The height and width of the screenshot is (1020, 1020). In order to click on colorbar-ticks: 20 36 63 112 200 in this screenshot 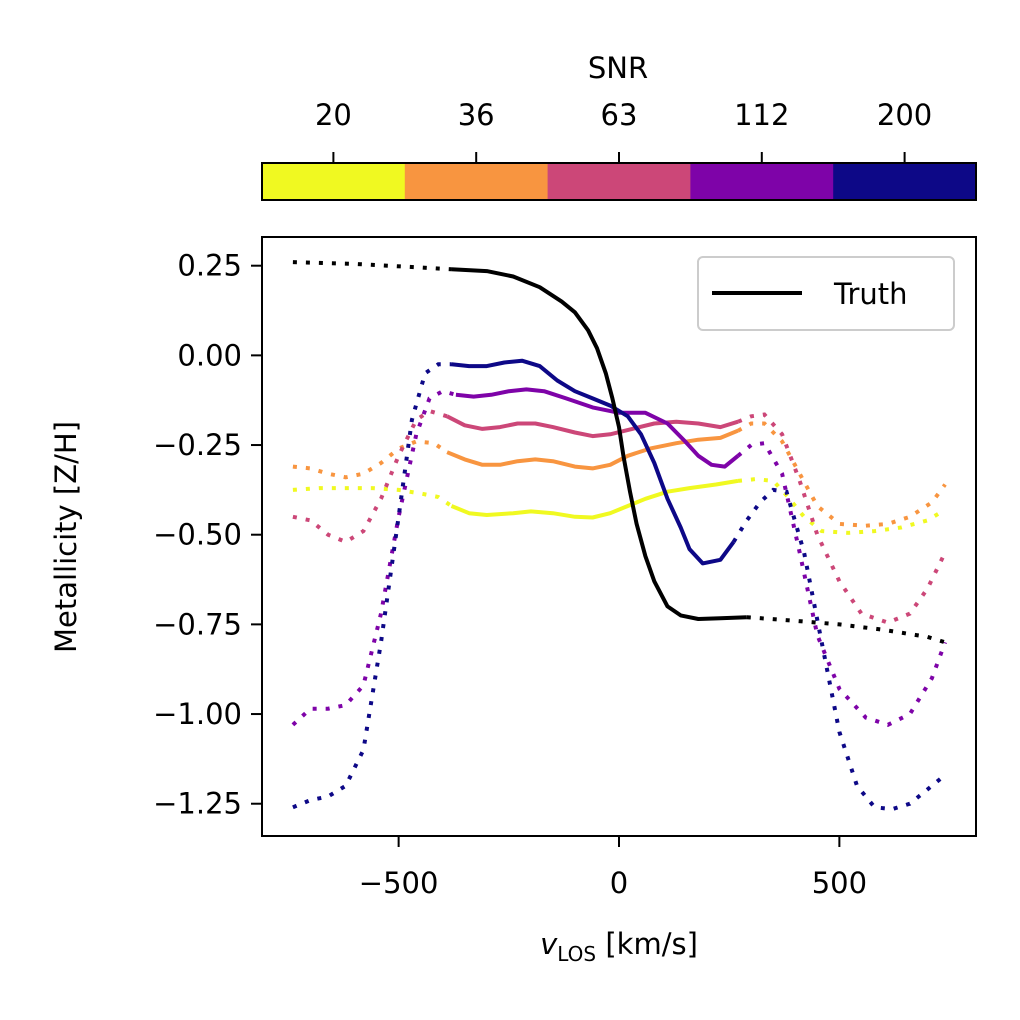, I will do `click(623, 130)`.